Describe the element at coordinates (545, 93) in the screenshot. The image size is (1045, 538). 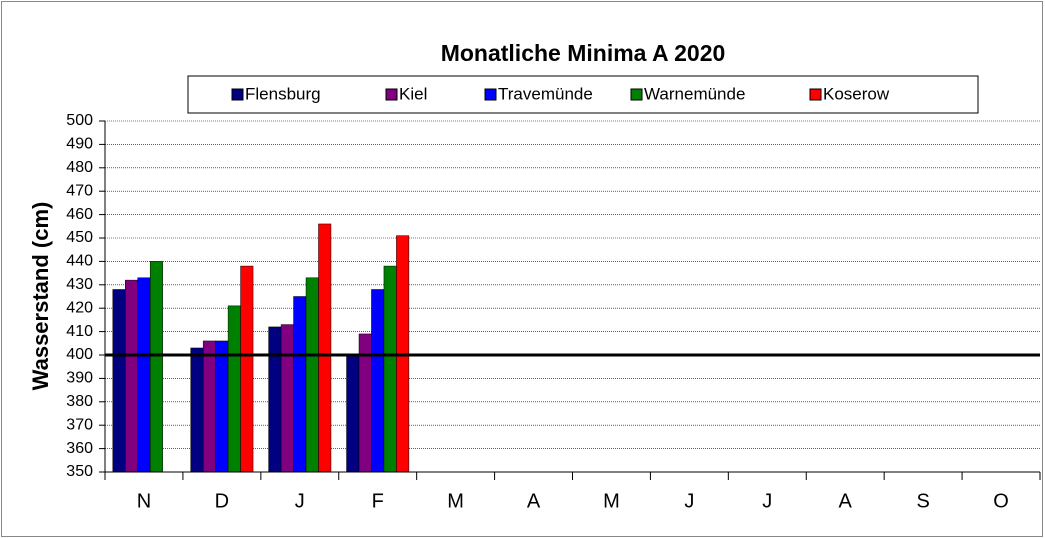
I see `legend-label: Travemünde` at that location.